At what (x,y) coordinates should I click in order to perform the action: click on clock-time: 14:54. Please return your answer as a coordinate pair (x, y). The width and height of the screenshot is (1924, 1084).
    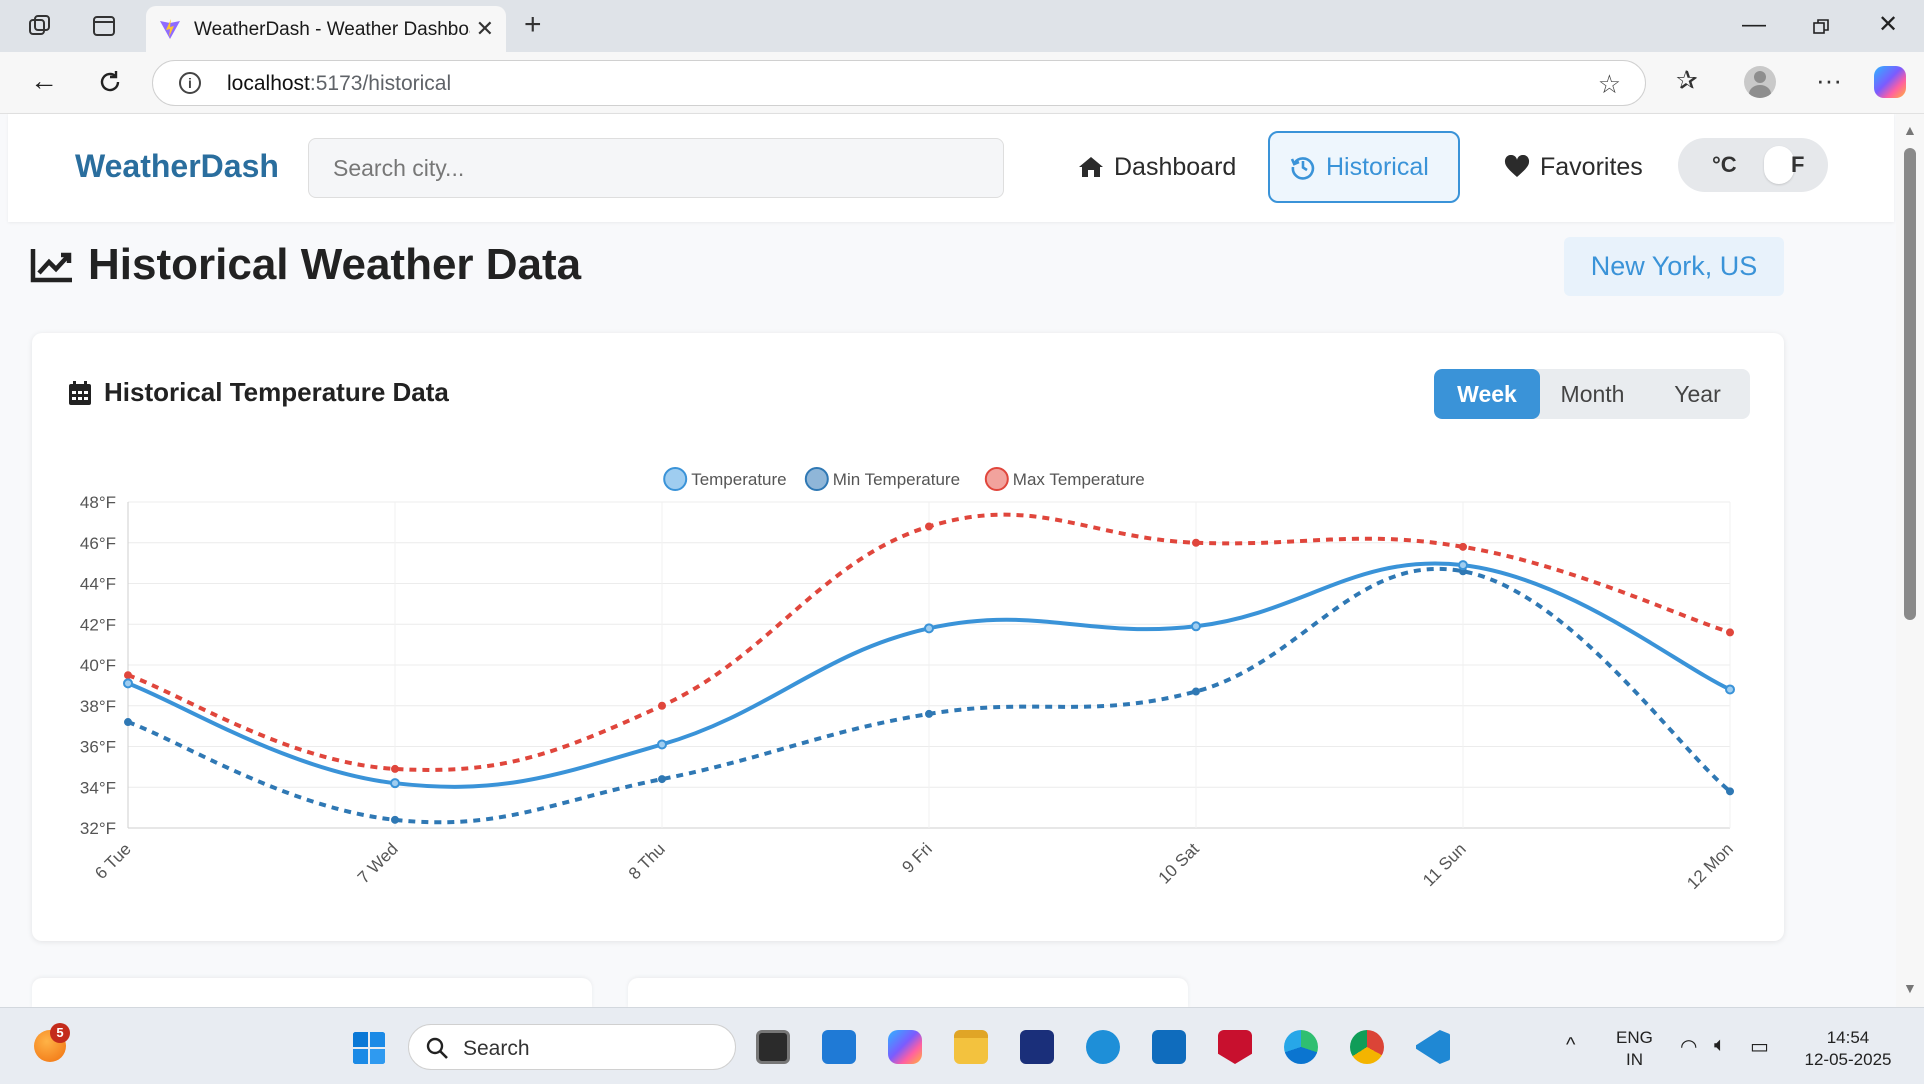
    Looking at the image, I should click on (1848, 1037).